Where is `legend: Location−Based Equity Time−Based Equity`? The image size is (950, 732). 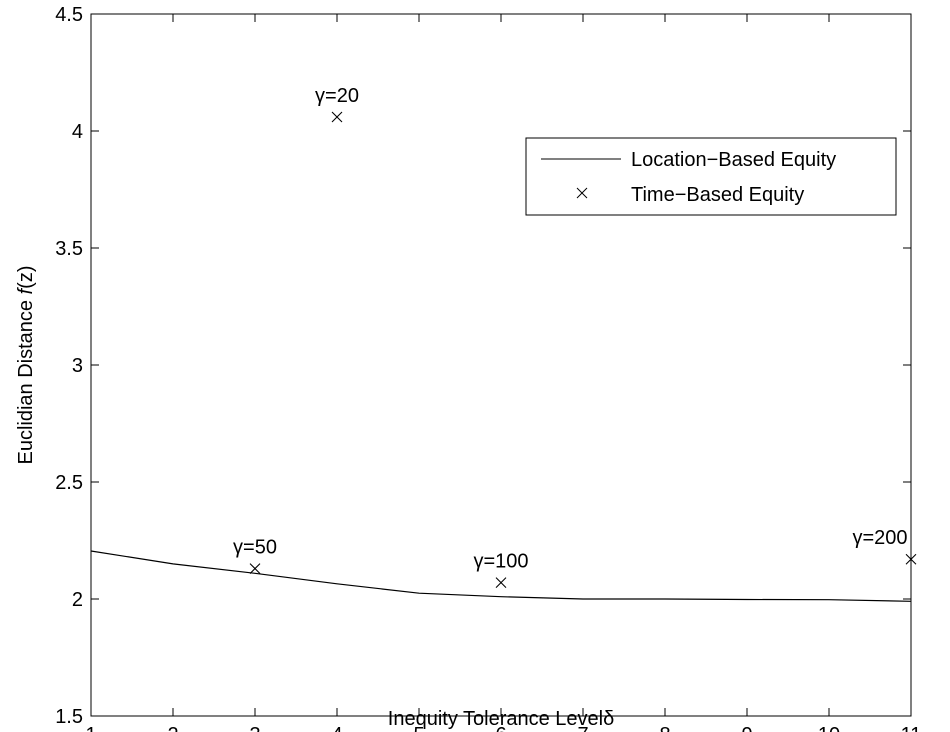 legend: Location−Based Equity Time−Based Equity is located at coordinates (711, 176).